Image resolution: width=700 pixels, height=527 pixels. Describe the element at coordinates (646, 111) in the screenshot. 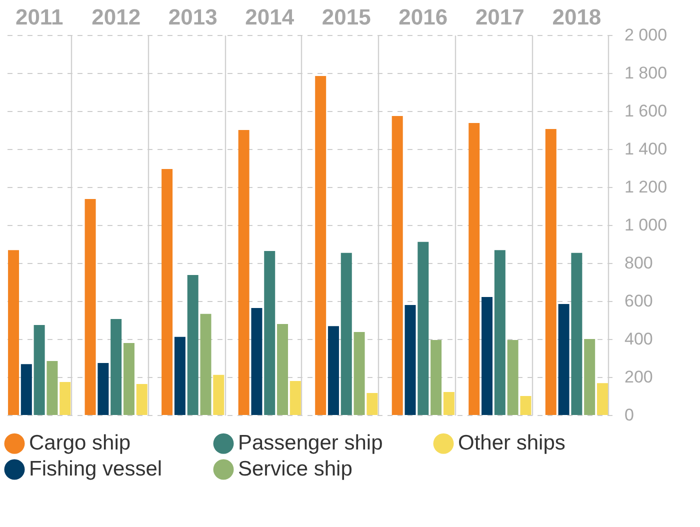

I see `y-tick-label: 1 600` at that location.